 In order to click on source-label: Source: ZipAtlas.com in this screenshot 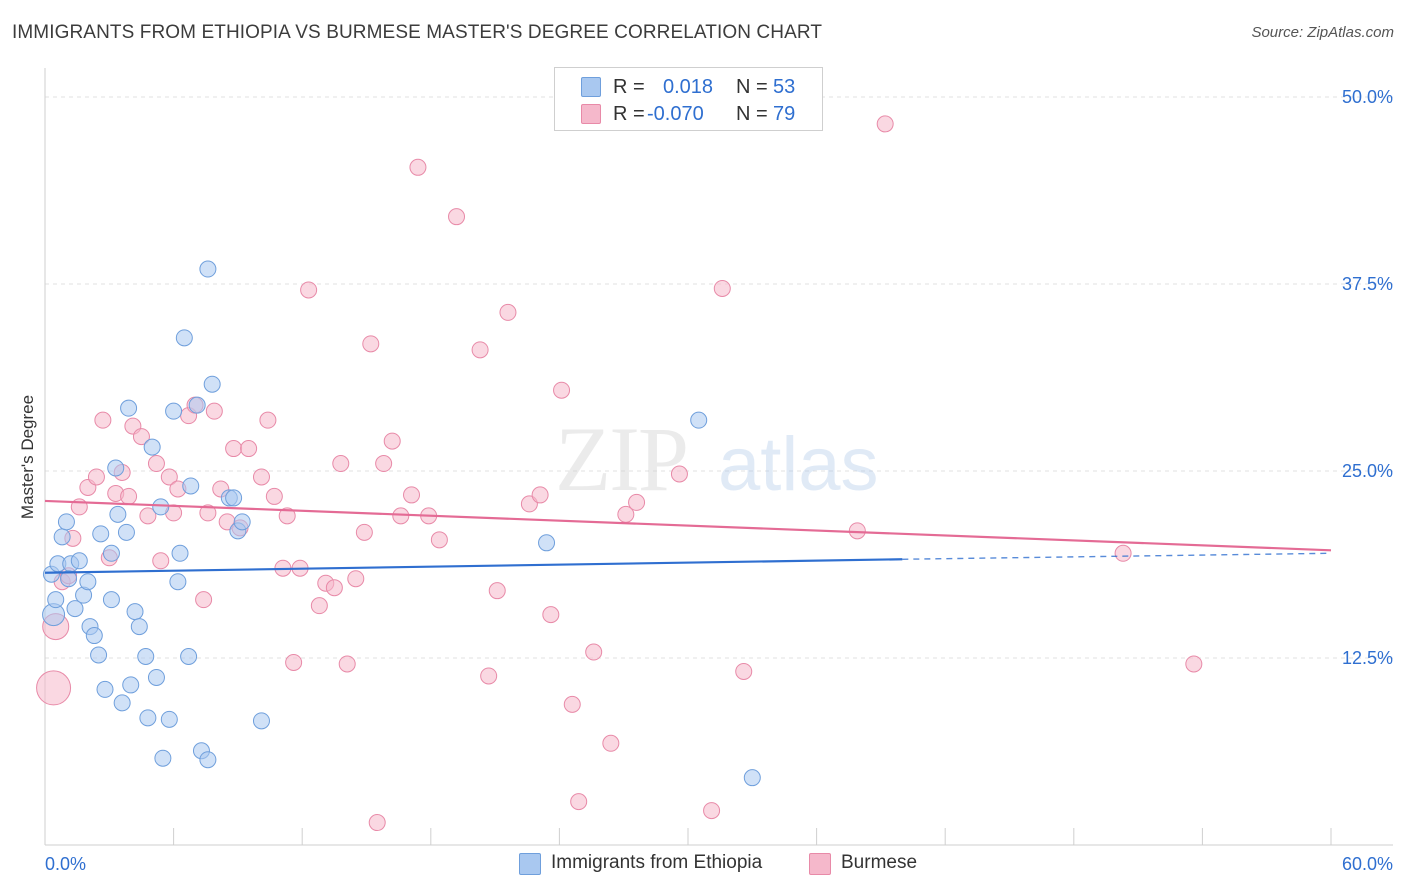, I will do `click(1322, 32)`.